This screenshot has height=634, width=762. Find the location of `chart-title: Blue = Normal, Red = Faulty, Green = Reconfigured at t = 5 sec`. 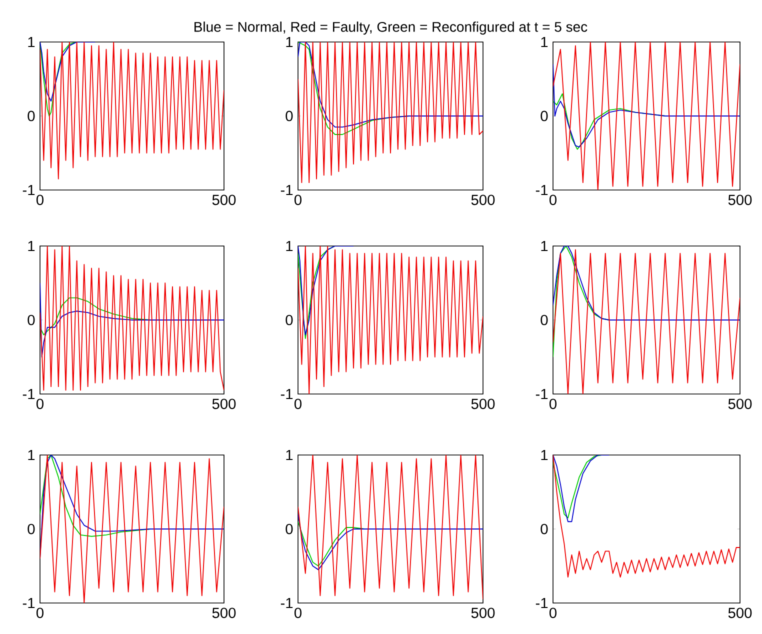

chart-title: Blue = Normal, Red = Faulty, Green = Reconfigured at t = 5 sec is located at coordinates (391, 28).